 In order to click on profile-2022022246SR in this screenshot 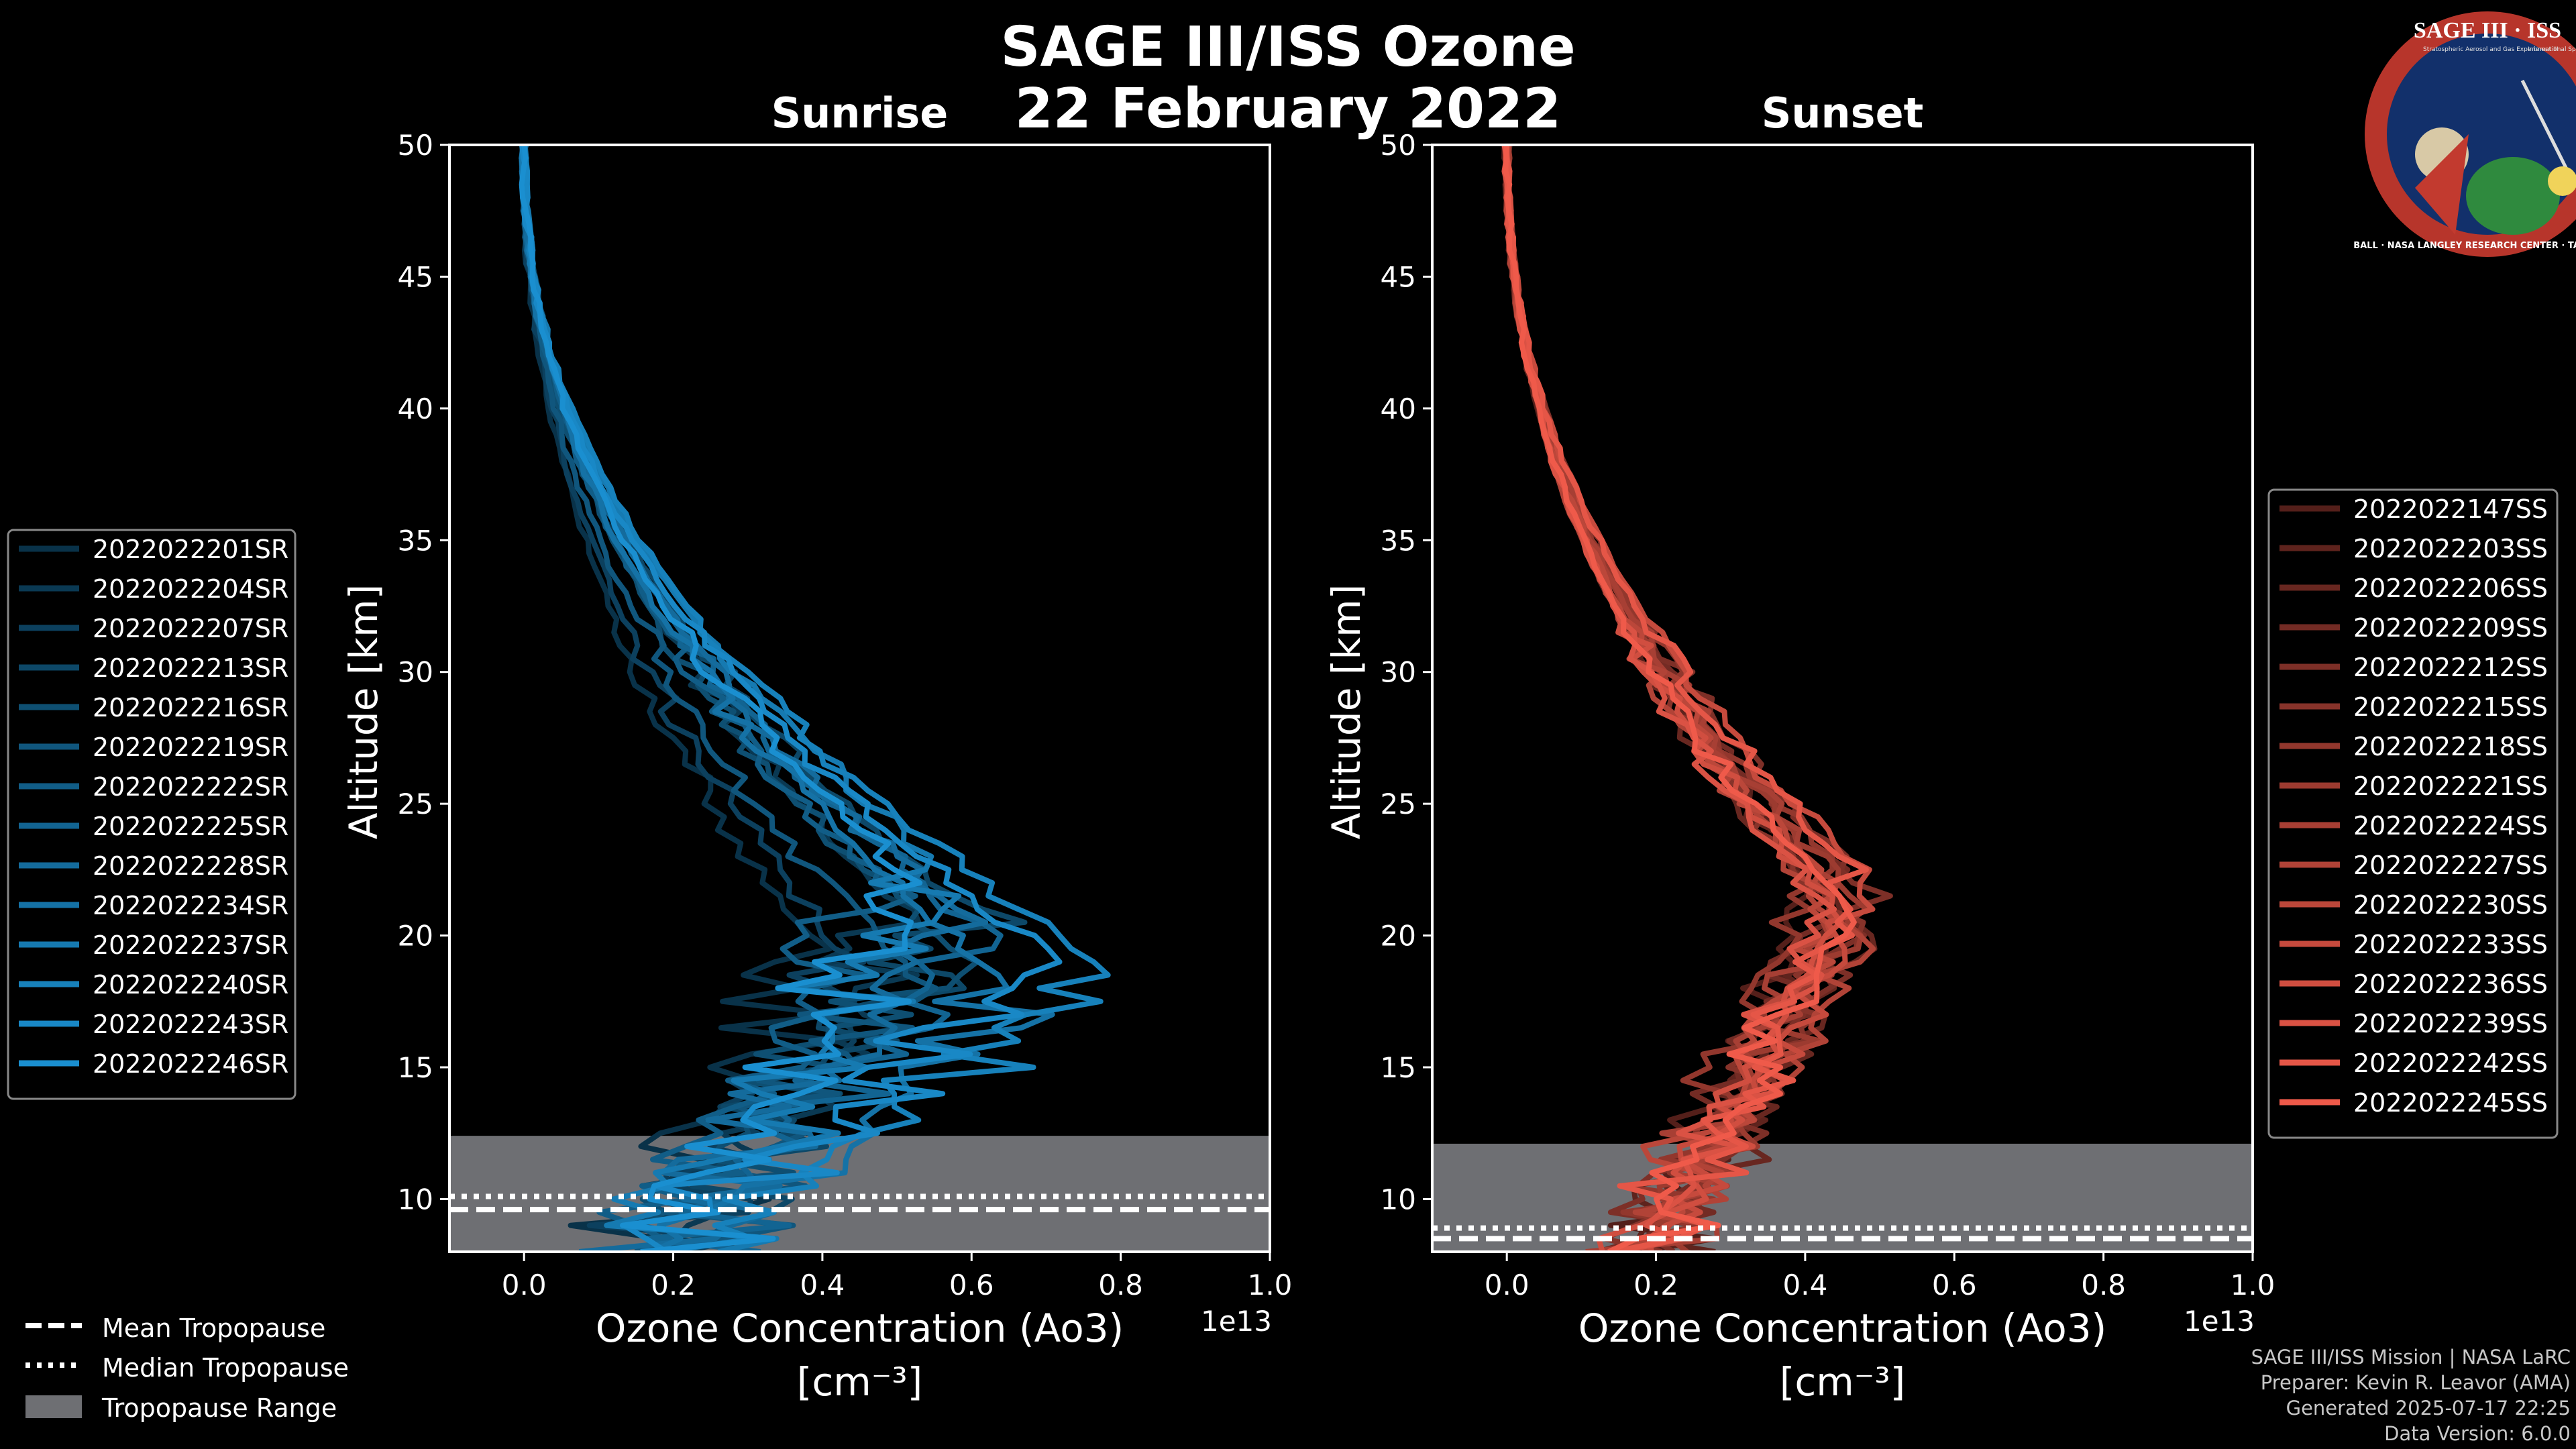, I will do `click(721, 698)`.